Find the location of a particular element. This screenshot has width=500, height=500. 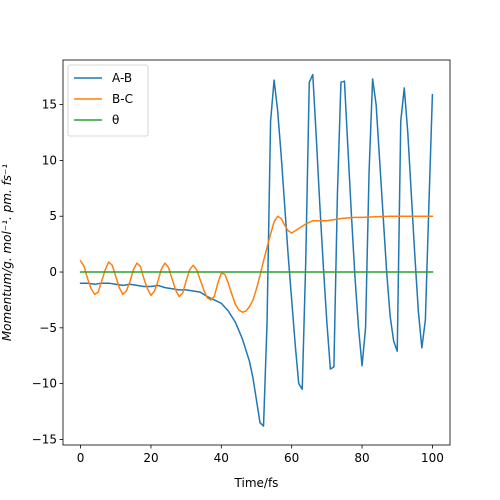

legend-label-1: B-C is located at coordinates (122, 99).